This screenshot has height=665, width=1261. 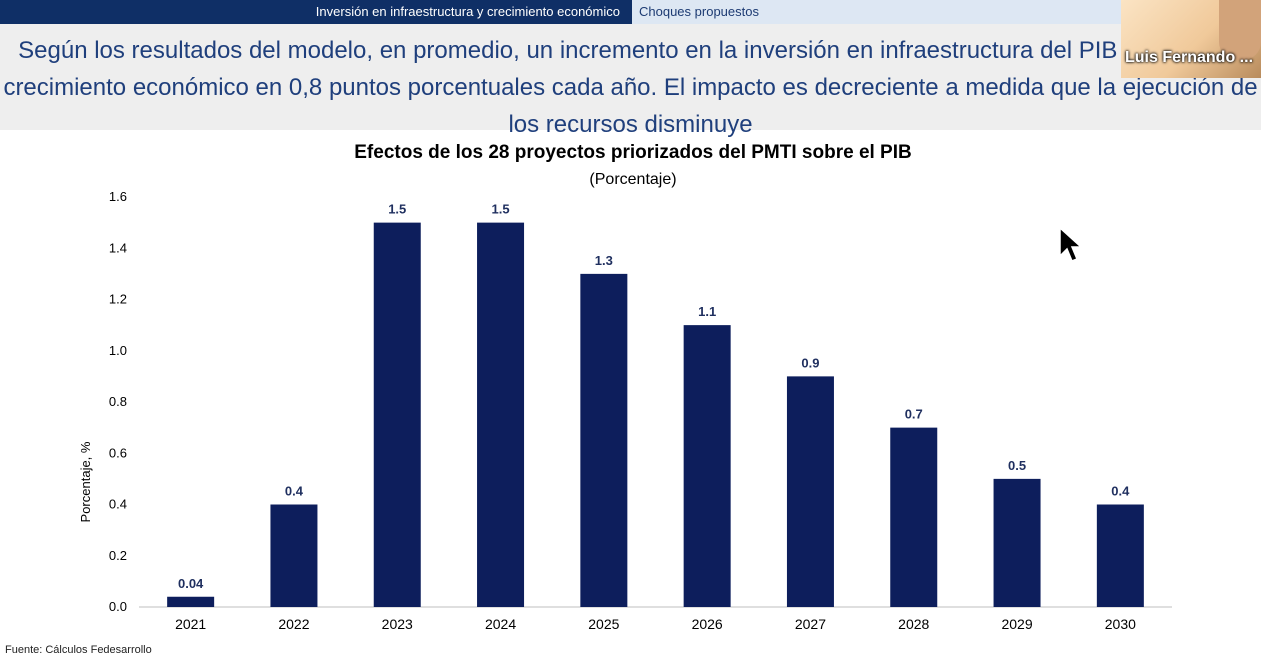 What do you see at coordinates (604, 260) in the screenshot?
I see `value-label-2025: 1.3` at bounding box center [604, 260].